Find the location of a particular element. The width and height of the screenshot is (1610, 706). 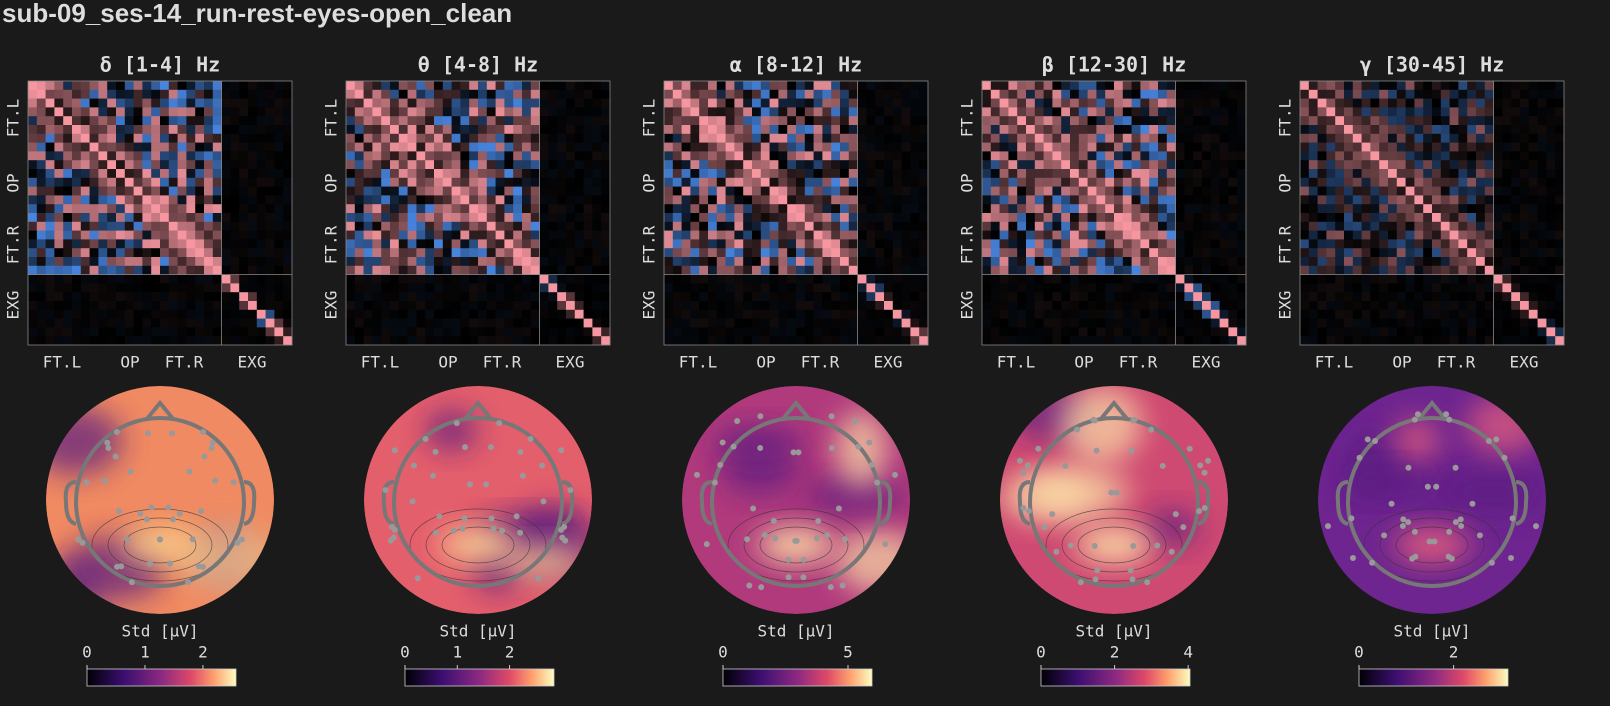

row-label: OP is located at coordinates (1285, 182).